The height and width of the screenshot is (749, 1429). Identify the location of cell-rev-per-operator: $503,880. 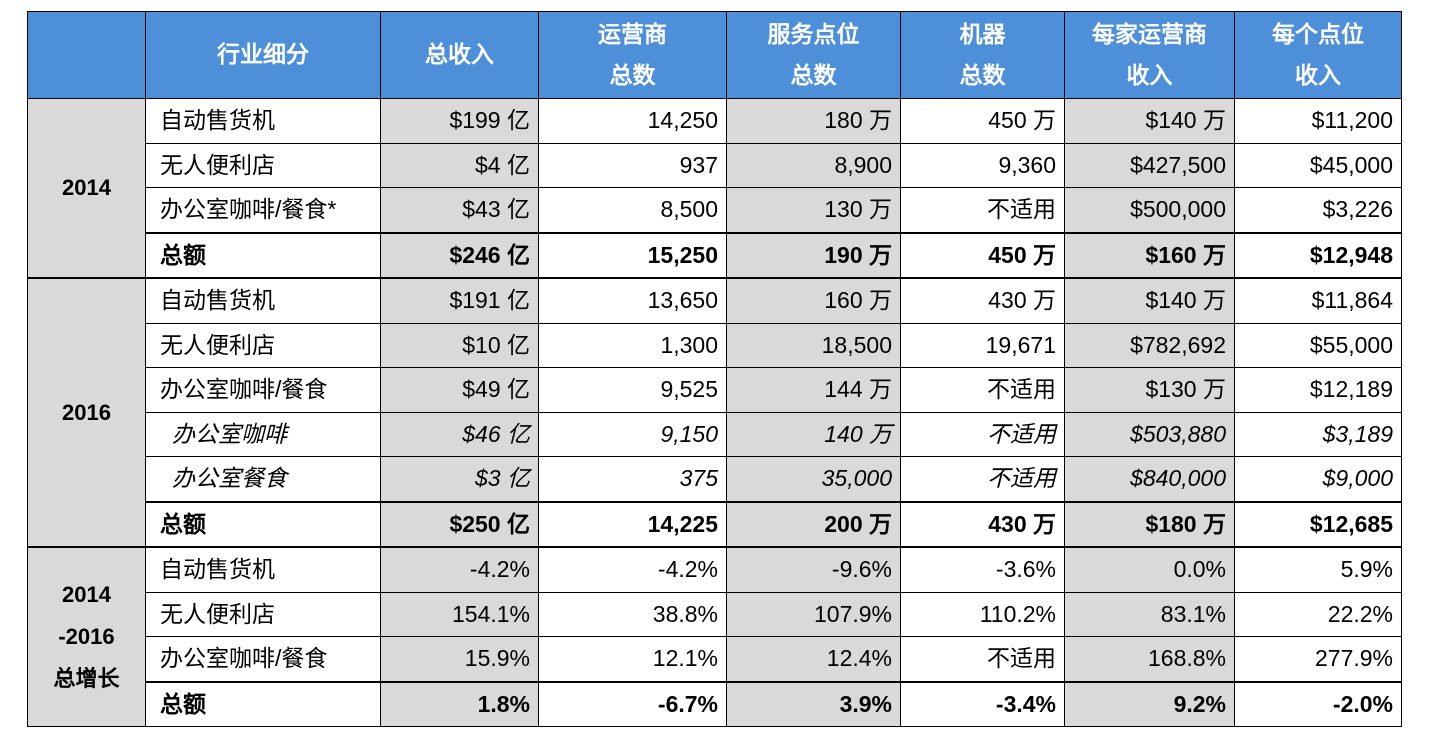
(1149, 434).